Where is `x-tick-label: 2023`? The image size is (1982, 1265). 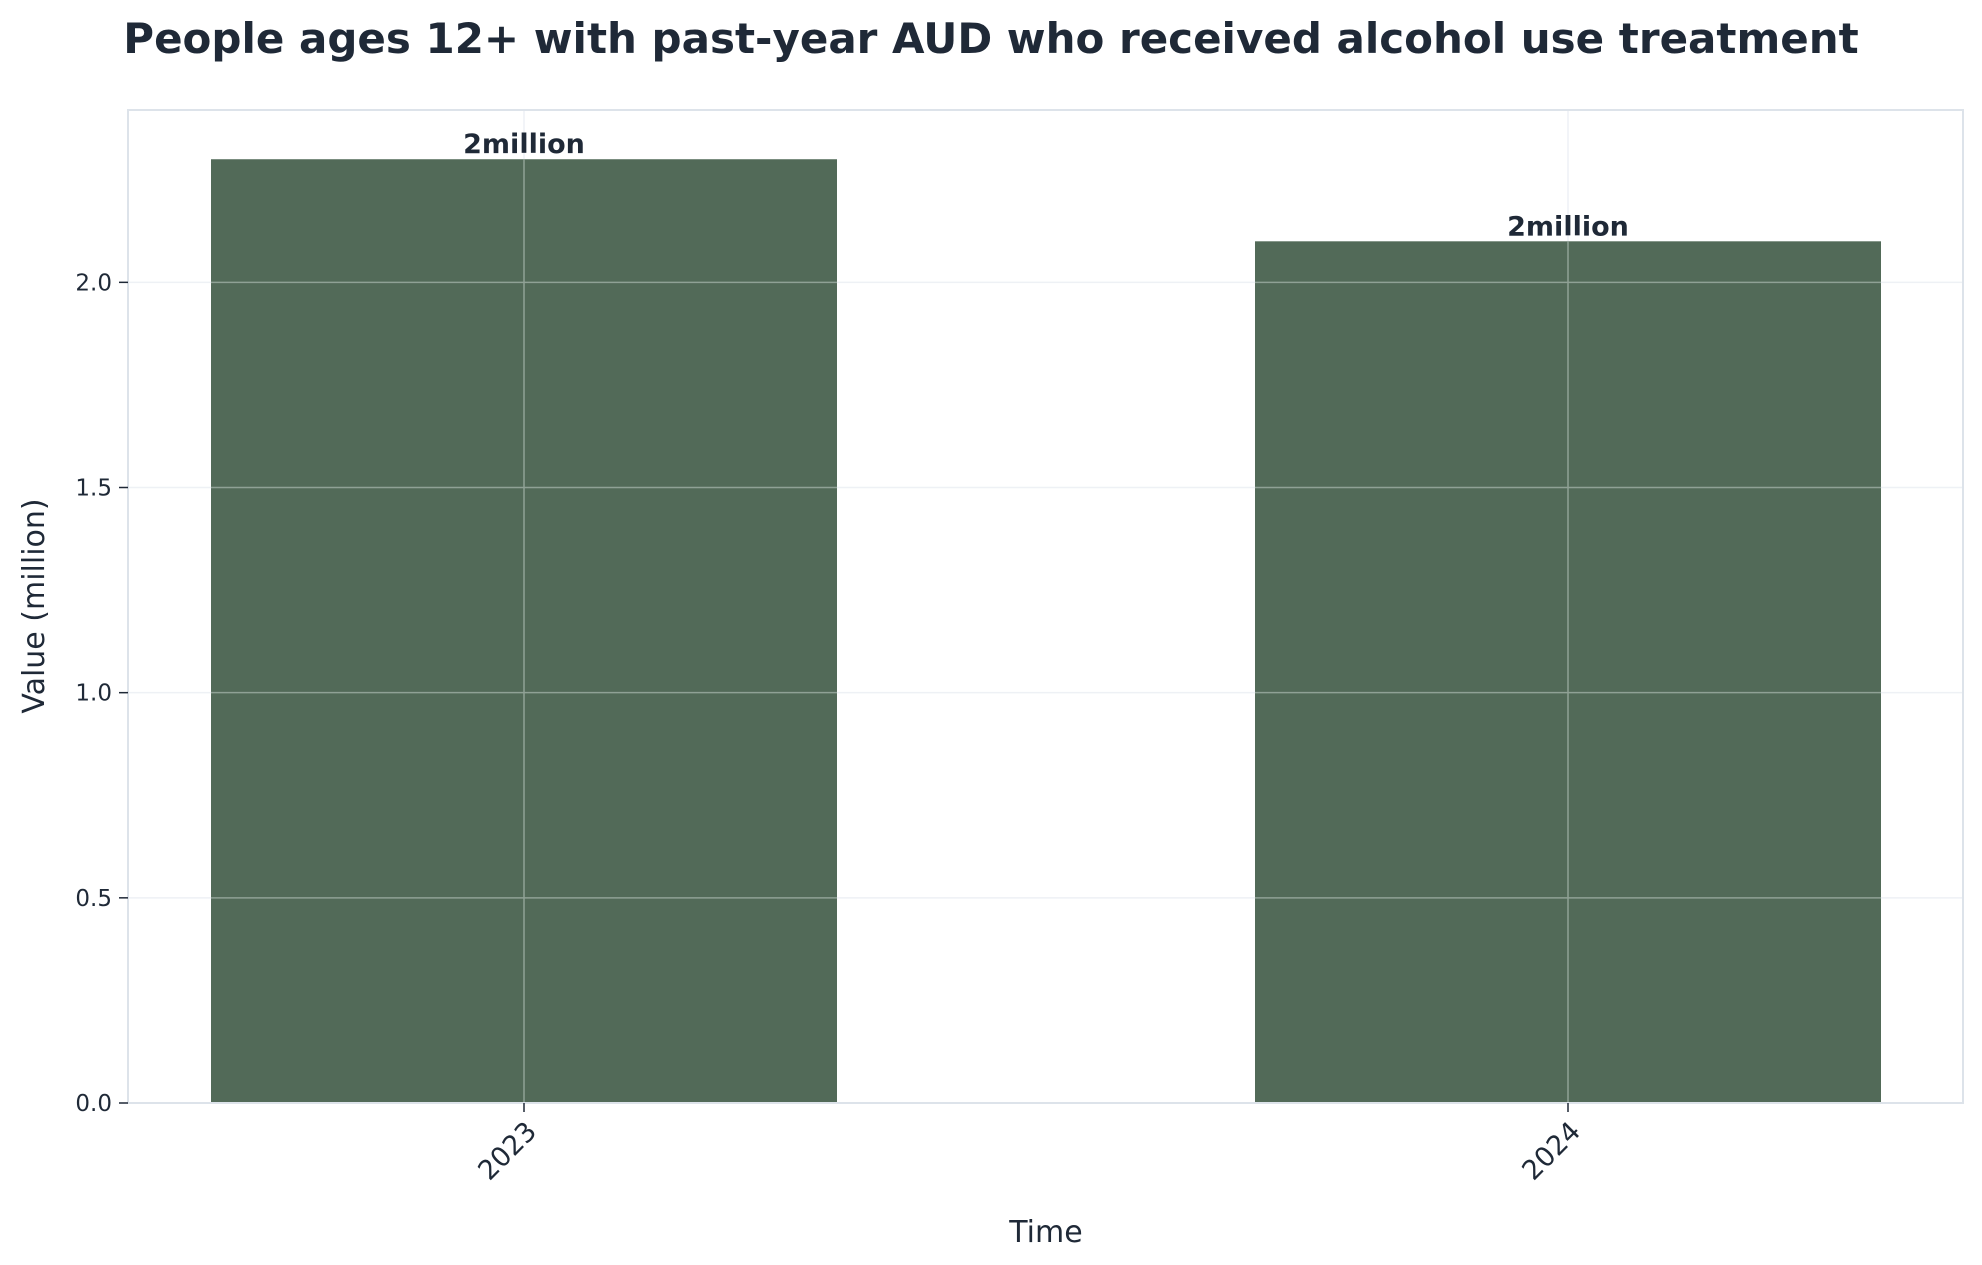
x-tick-label: 2023 is located at coordinates (507, 1151).